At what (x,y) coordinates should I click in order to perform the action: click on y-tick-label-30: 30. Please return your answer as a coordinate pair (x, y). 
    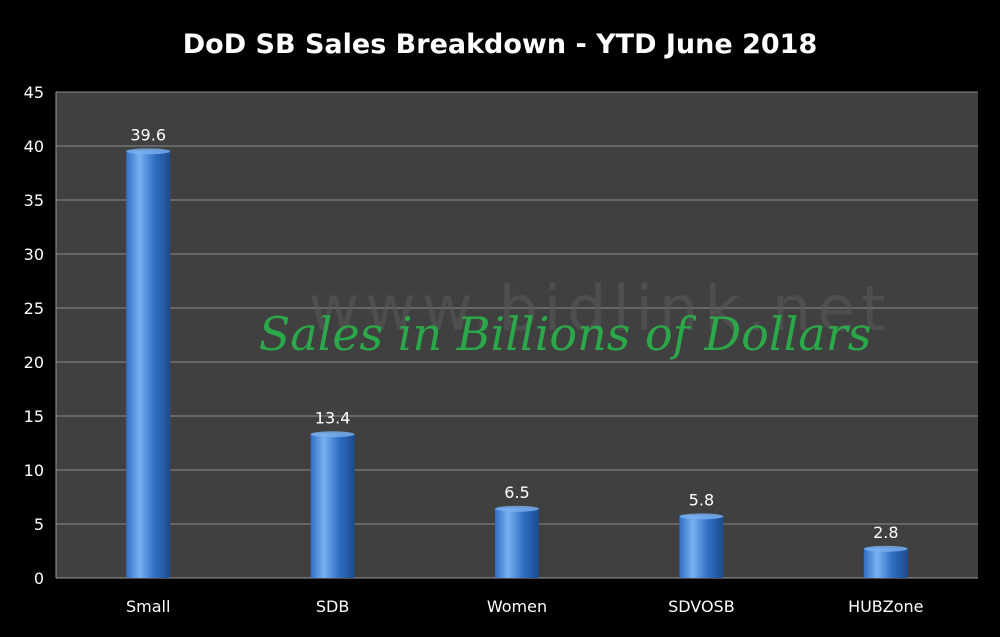
    Looking at the image, I should click on (34, 254).